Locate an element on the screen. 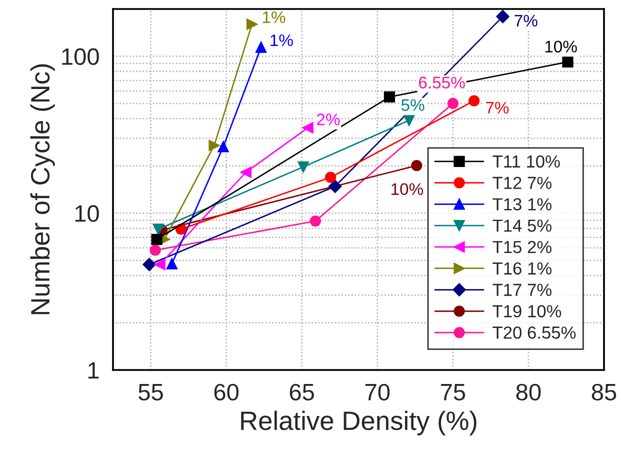 This screenshot has height=454, width=621. legend-label: T17 7% is located at coordinates (522, 290).